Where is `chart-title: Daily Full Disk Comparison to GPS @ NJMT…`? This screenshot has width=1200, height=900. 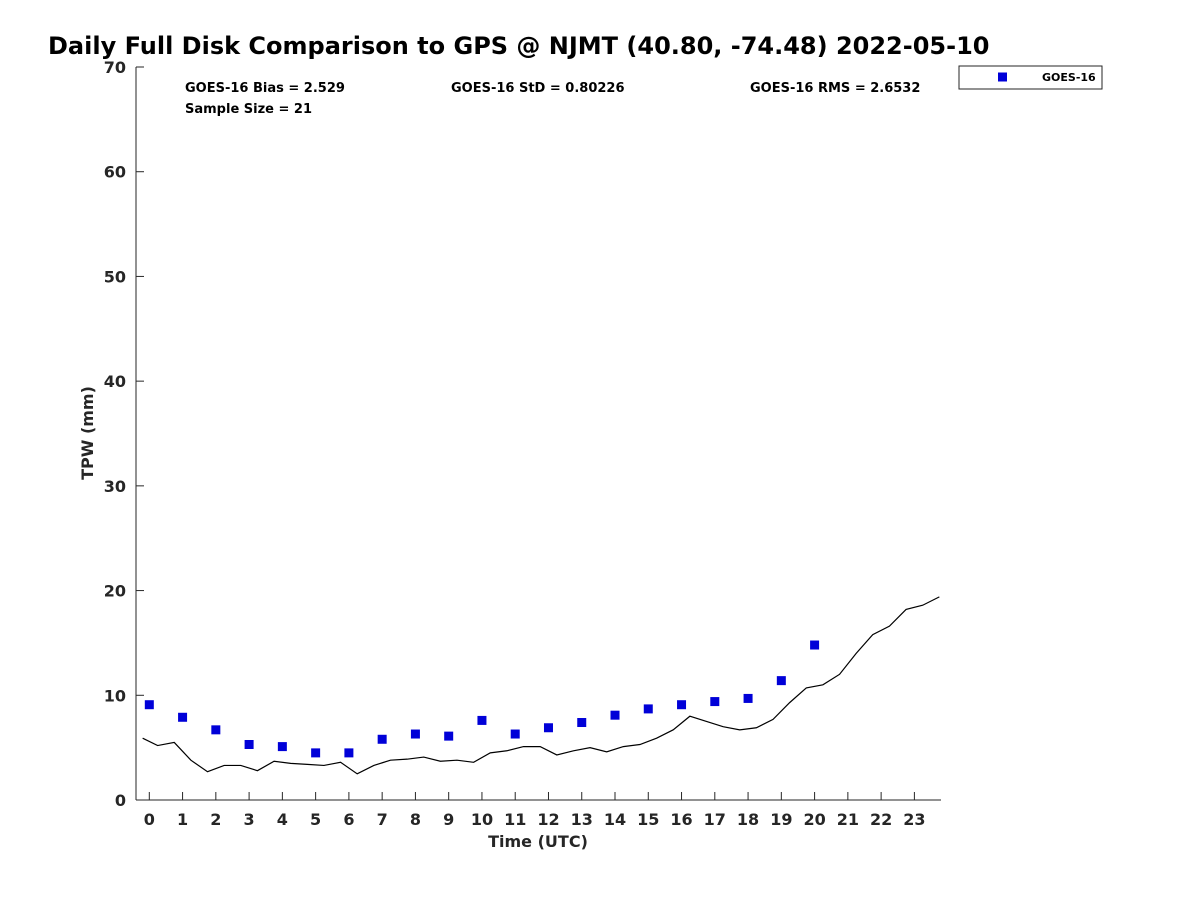 chart-title: Daily Full Disk Comparison to GPS @ NJMT… is located at coordinates (518, 46).